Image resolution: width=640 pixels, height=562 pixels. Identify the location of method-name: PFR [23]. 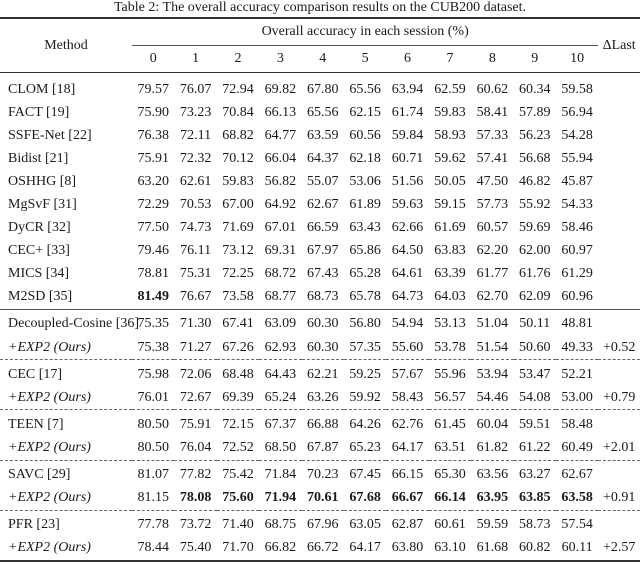
(34, 525).